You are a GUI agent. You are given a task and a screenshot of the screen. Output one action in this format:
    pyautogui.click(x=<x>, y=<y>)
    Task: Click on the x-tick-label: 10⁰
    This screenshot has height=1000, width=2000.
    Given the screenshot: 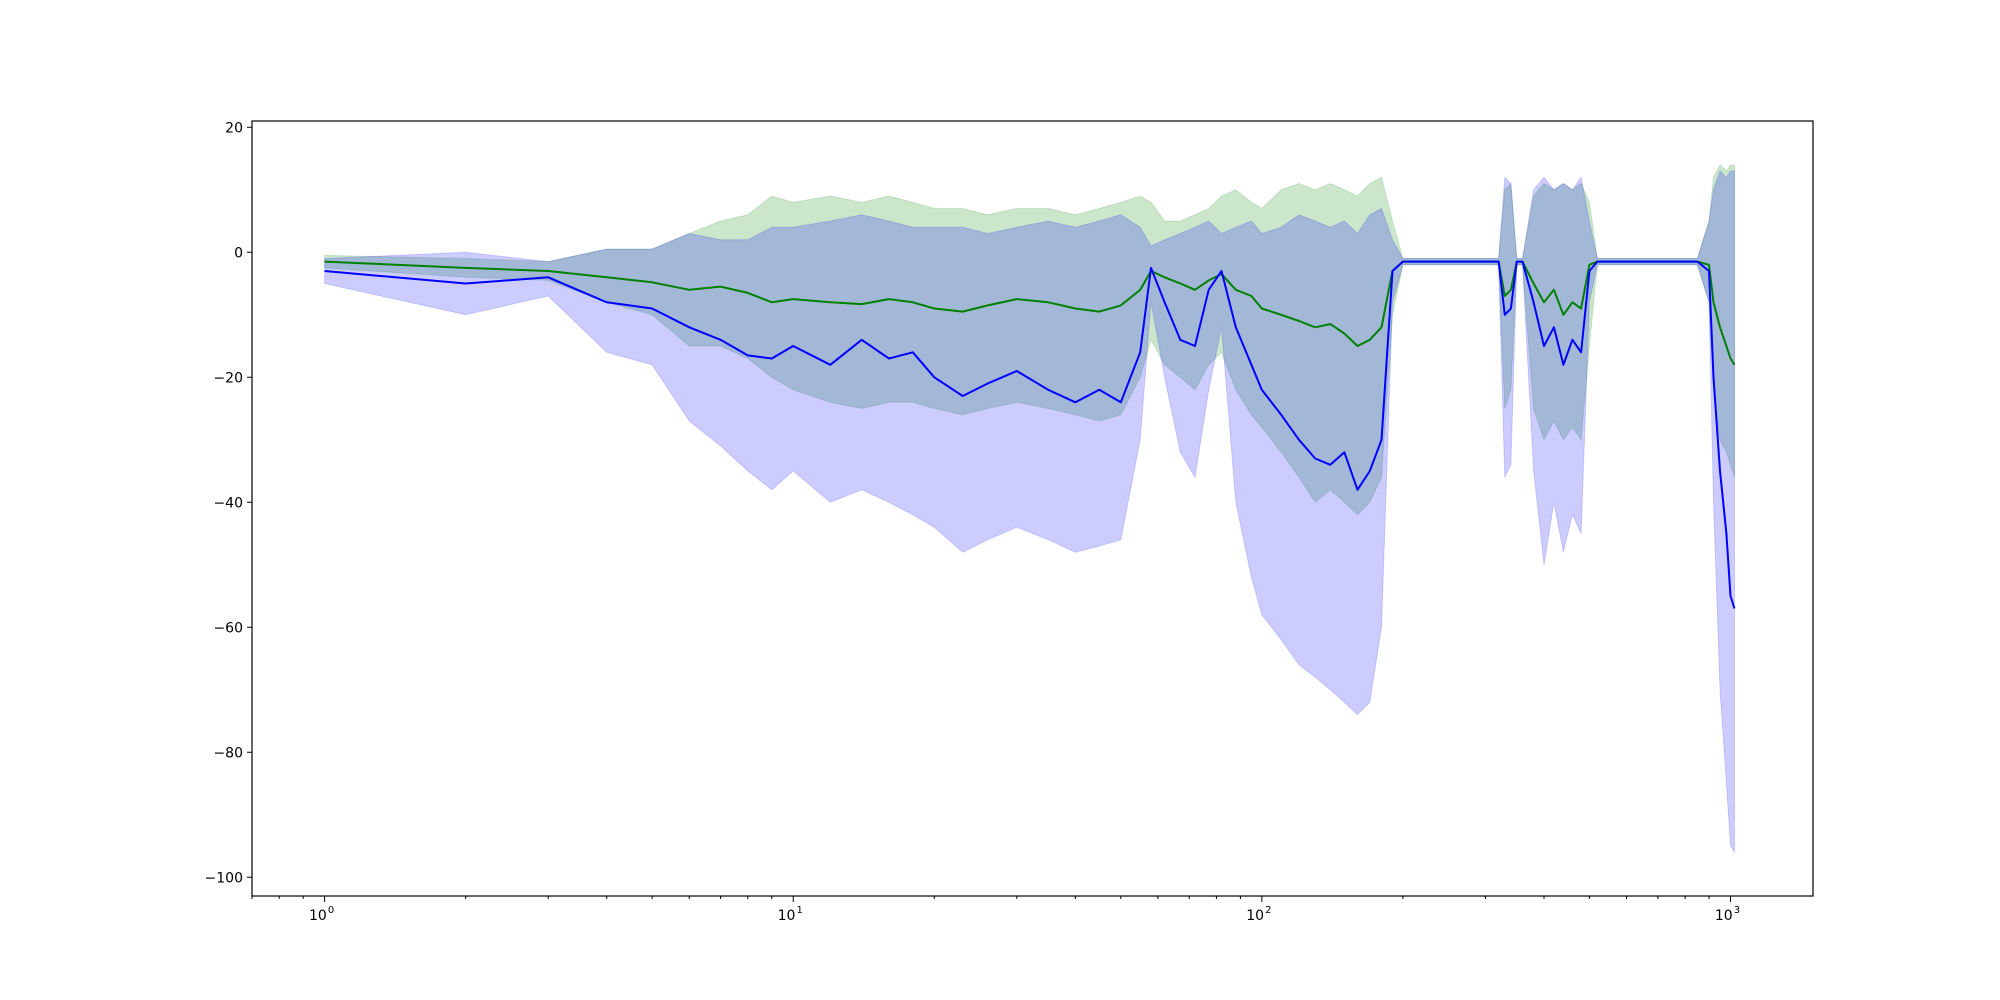 What is the action you would take?
    pyautogui.click(x=321, y=914)
    